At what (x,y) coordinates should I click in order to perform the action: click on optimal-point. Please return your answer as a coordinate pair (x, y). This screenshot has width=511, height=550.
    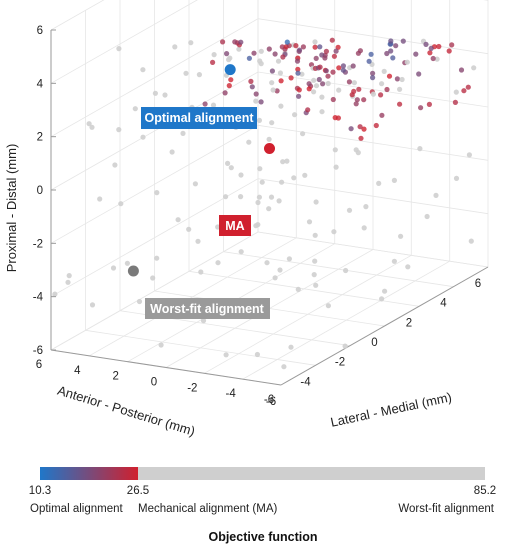
    Looking at the image, I should click on (230, 70).